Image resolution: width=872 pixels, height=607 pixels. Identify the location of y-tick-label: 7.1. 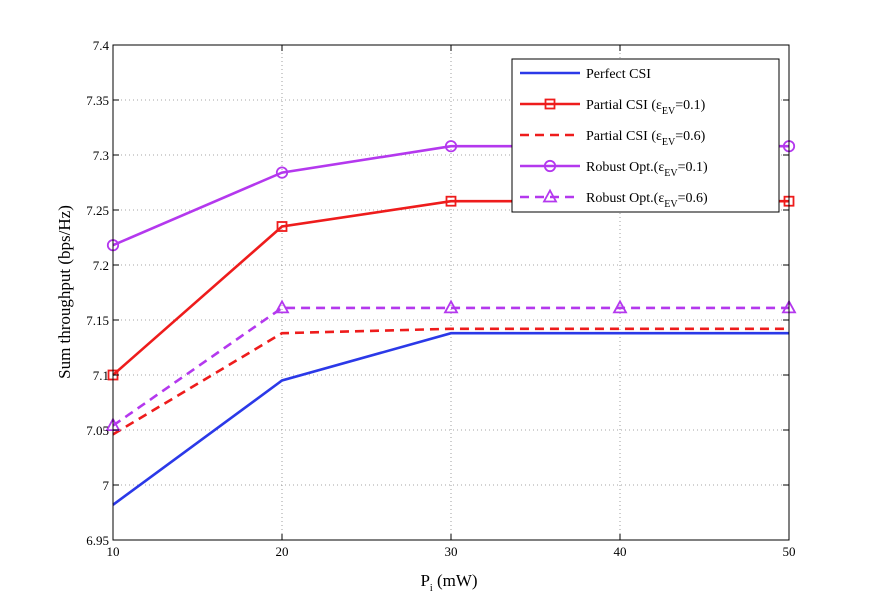
(101, 375).